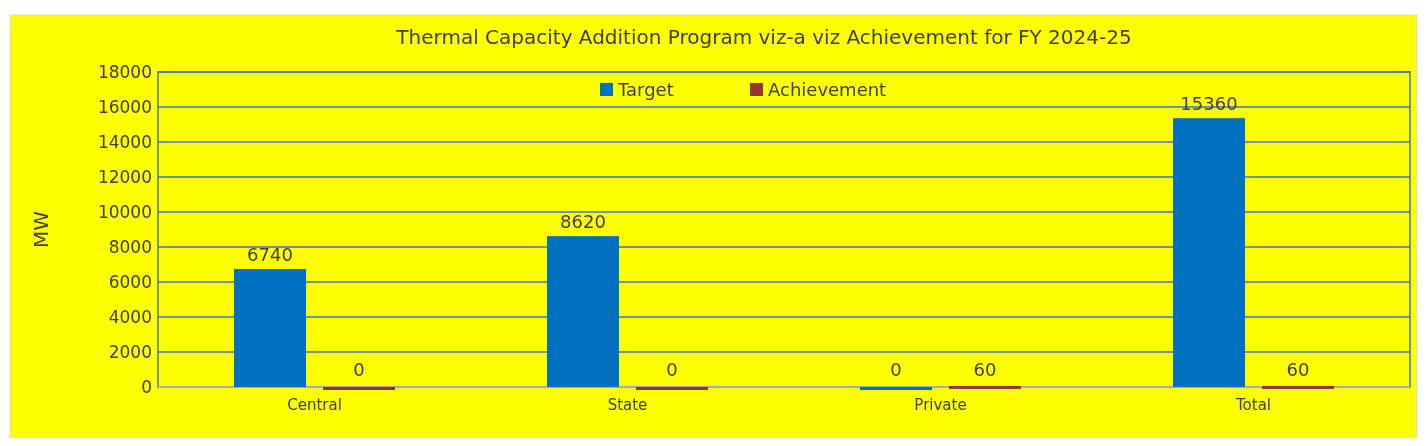 The image size is (1427, 446). What do you see at coordinates (130, 281) in the screenshot?
I see `y-tick-label: 6000` at bounding box center [130, 281].